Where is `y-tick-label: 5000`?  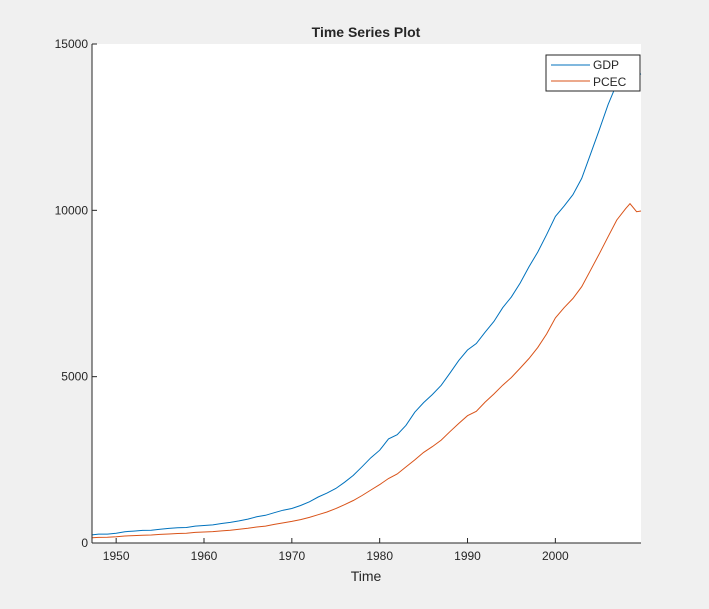
y-tick-label: 5000 is located at coordinates (74, 377).